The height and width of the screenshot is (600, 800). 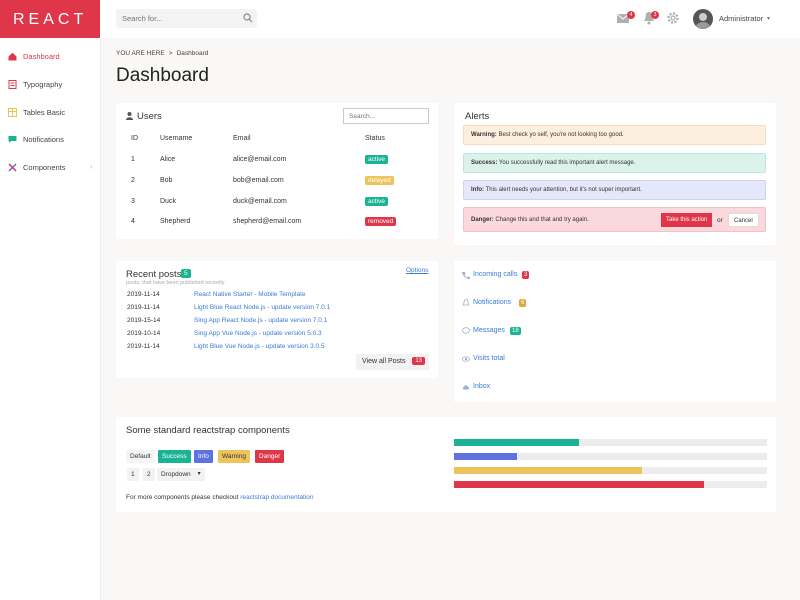 I want to click on row-email: bob@email.com, so click(x=258, y=180).